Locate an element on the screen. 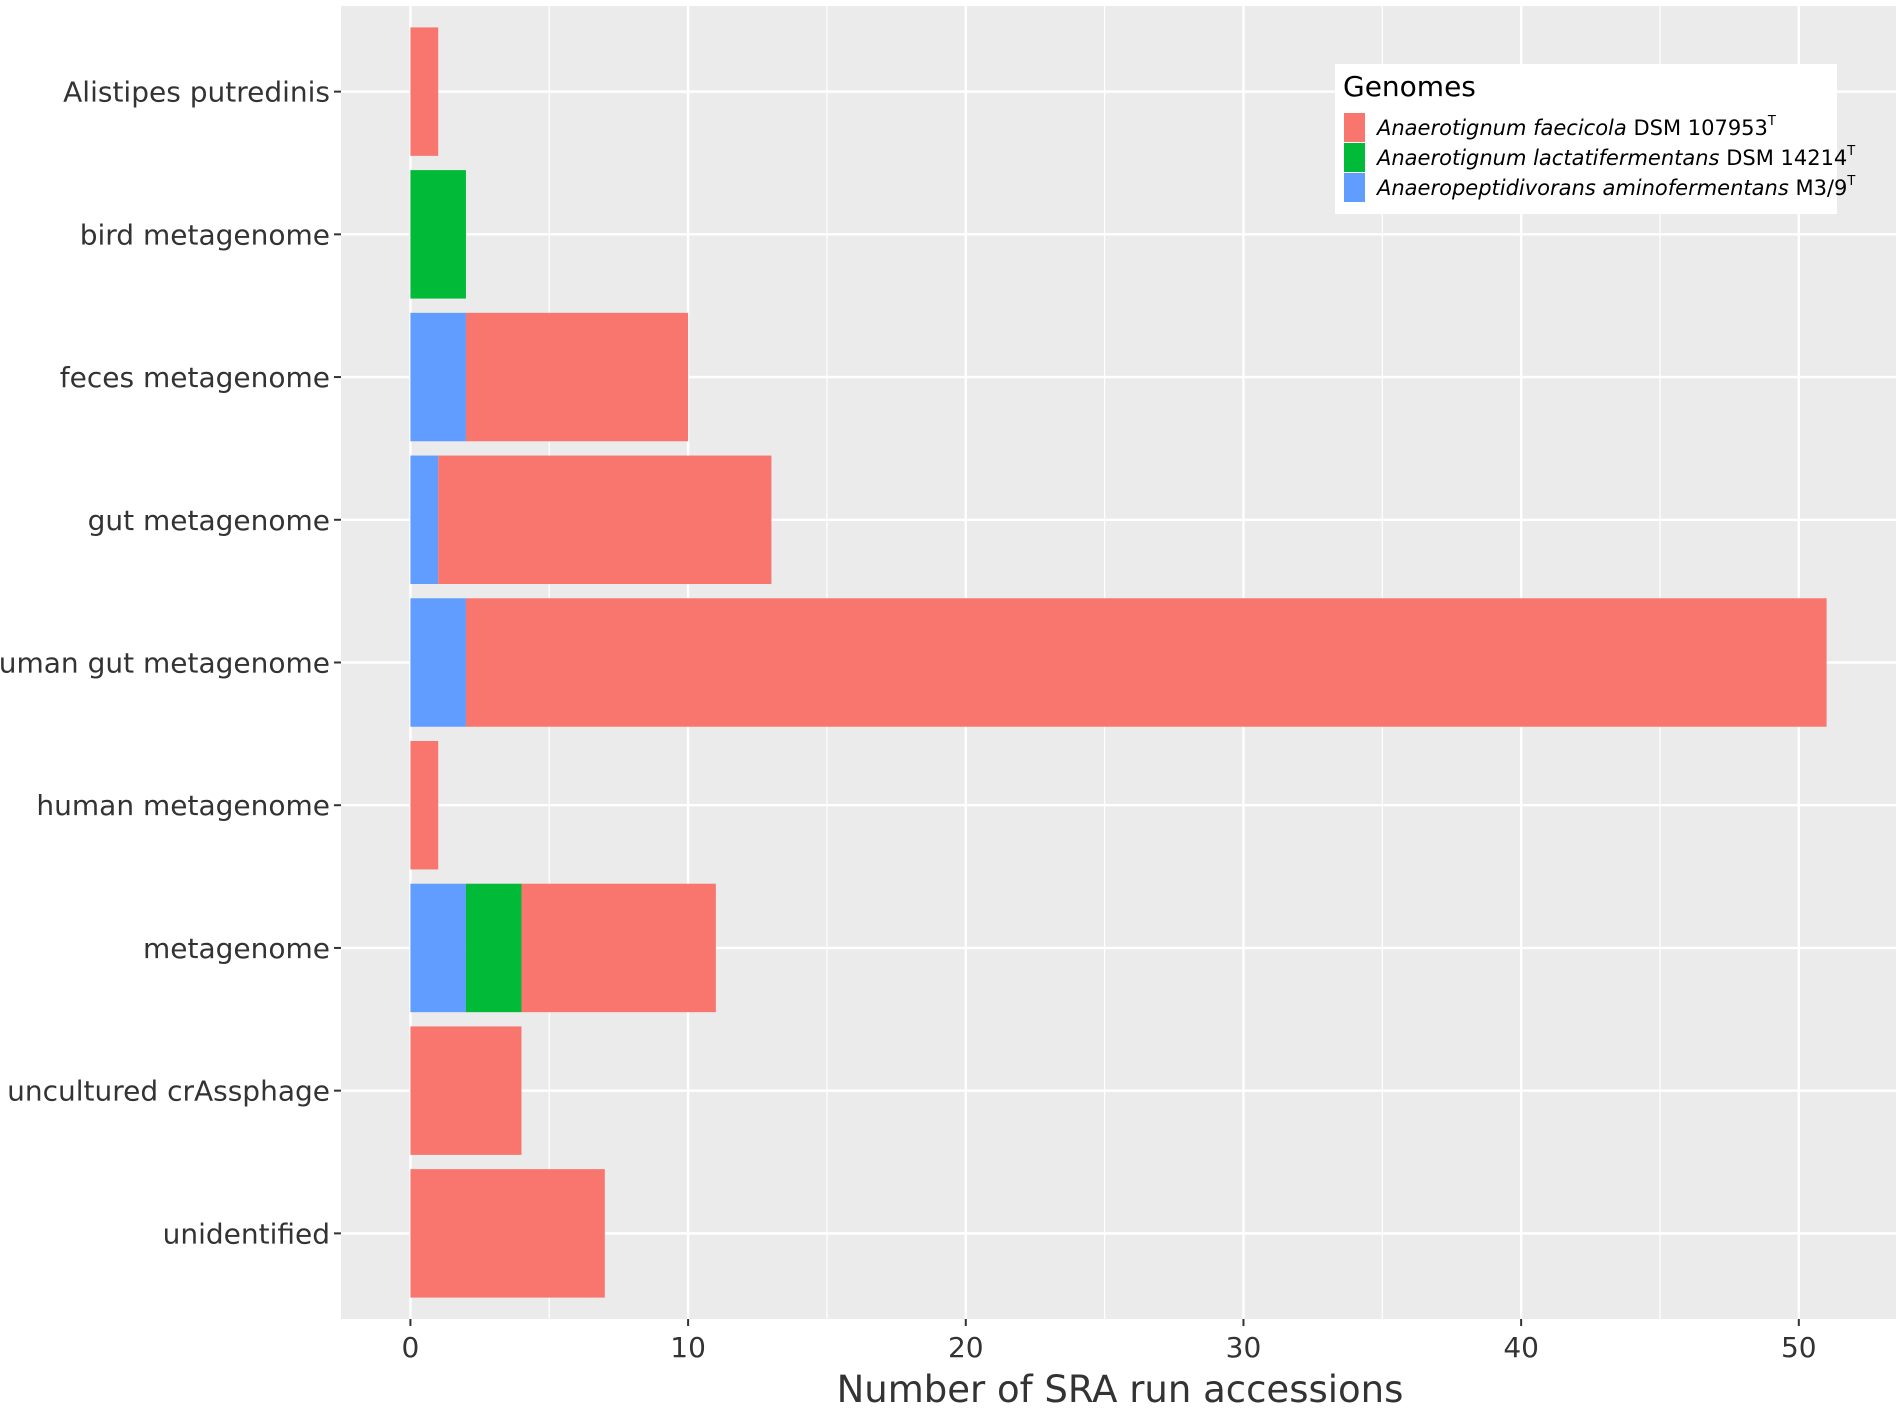 Image resolution: width=1902 pixels, height=1410 pixels. x-axis-title: Number of SRA run accessions is located at coordinates (1120, 1389).